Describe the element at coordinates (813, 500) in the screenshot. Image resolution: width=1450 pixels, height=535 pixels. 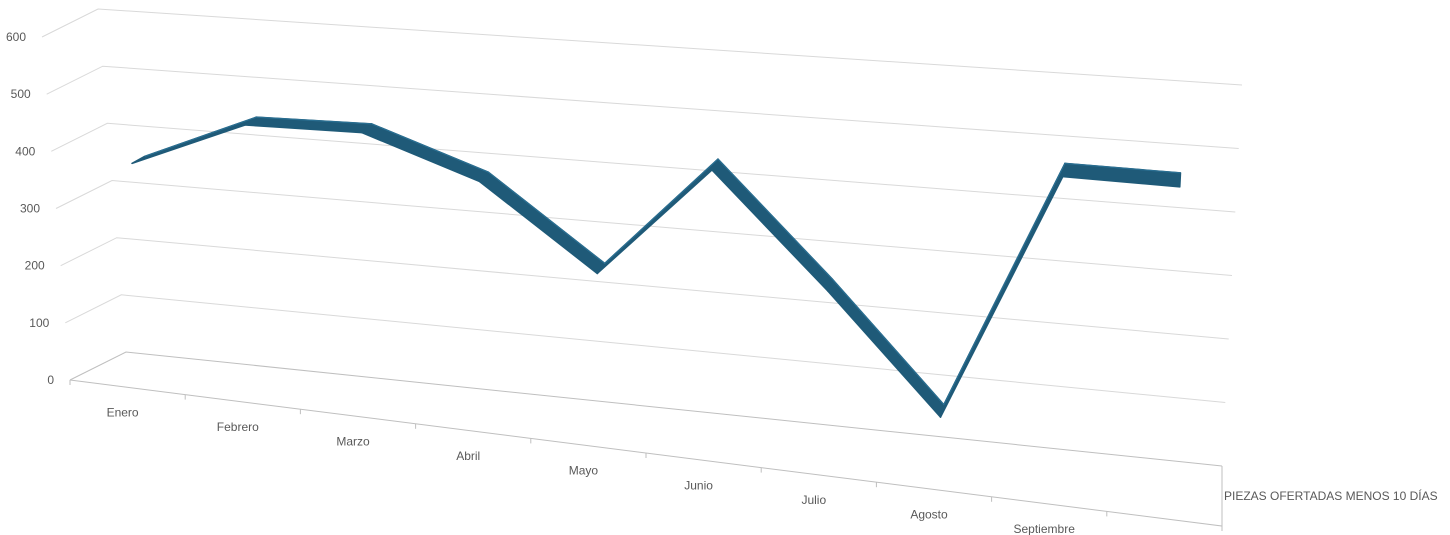
I see `x-tick-label: Julio` at that location.